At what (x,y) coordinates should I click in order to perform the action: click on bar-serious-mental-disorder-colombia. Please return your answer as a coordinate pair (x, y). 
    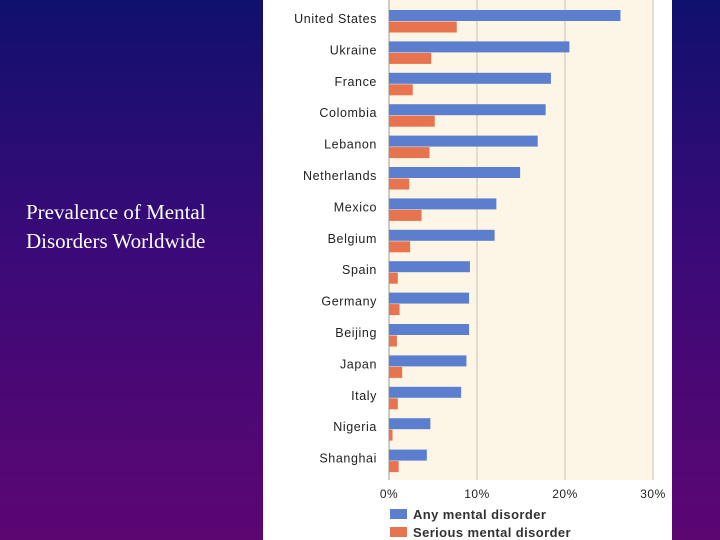
    Looking at the image, I should click on (412, 121).